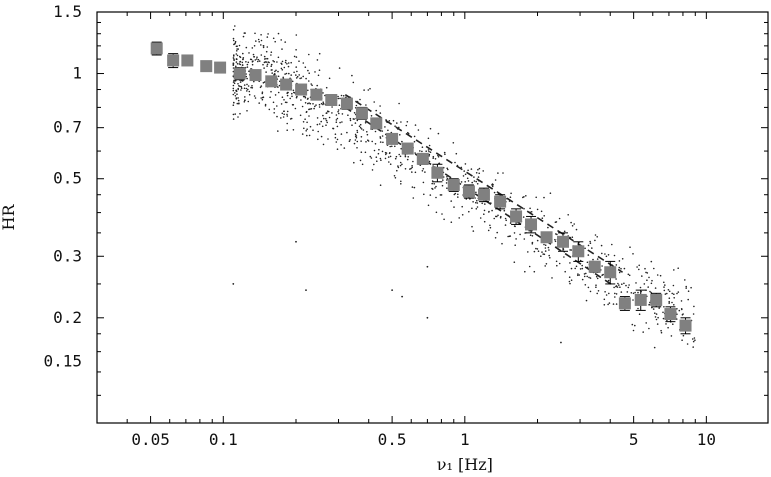 The height and width of the screenshot is (477, 771). I want to click on y-tick-label: 1, so click(77, 73).